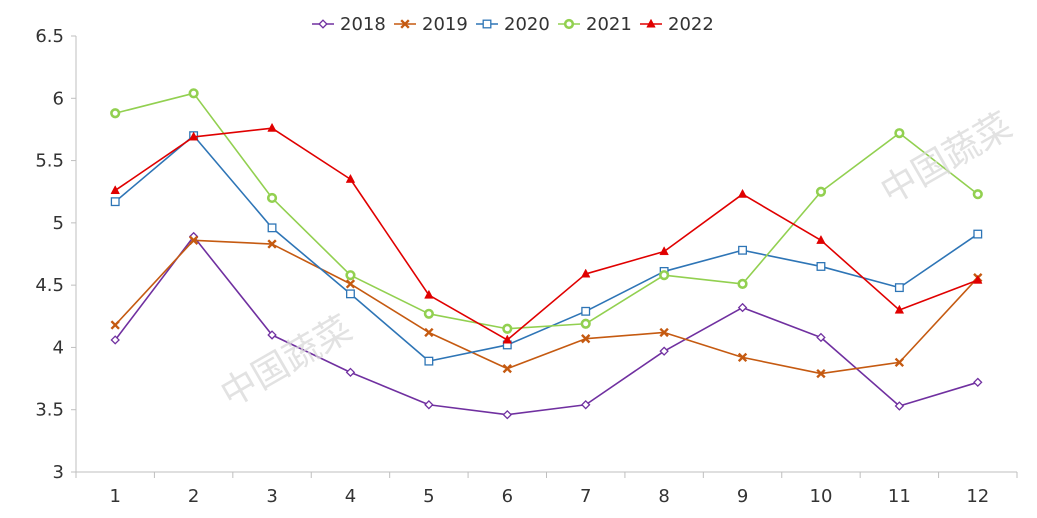 This screenshot has width=1037, height=518. I want to click on x-tick-label: 1, so click(114, 496).